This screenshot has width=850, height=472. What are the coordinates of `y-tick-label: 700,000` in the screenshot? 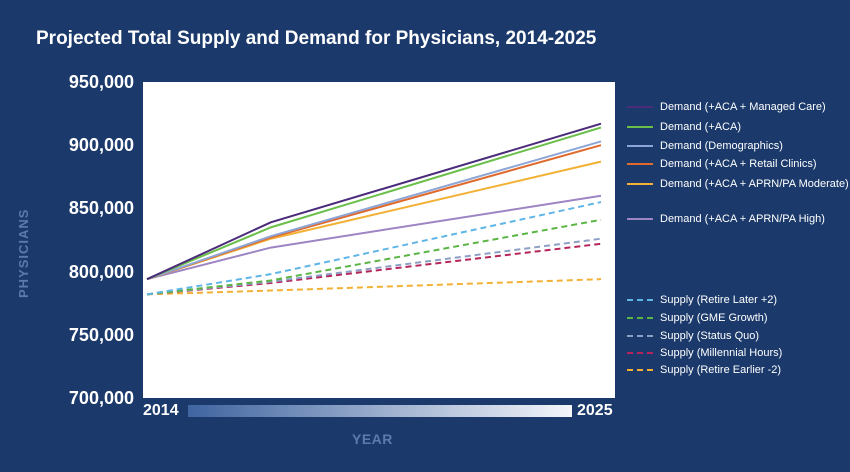 It's located at (101, 398).